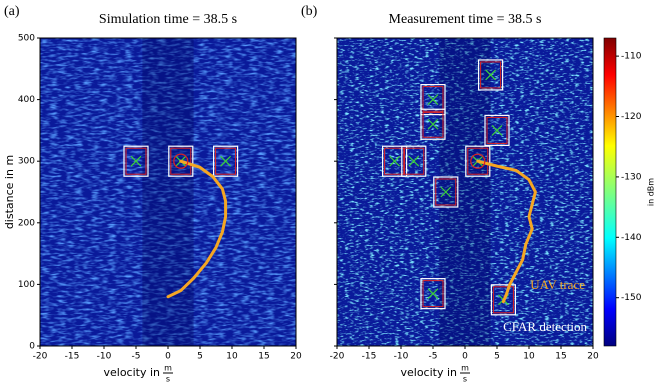 The height and width of the screenshot is (388, 656). I want to click on y-tick-label: 500, so click(26, 39).